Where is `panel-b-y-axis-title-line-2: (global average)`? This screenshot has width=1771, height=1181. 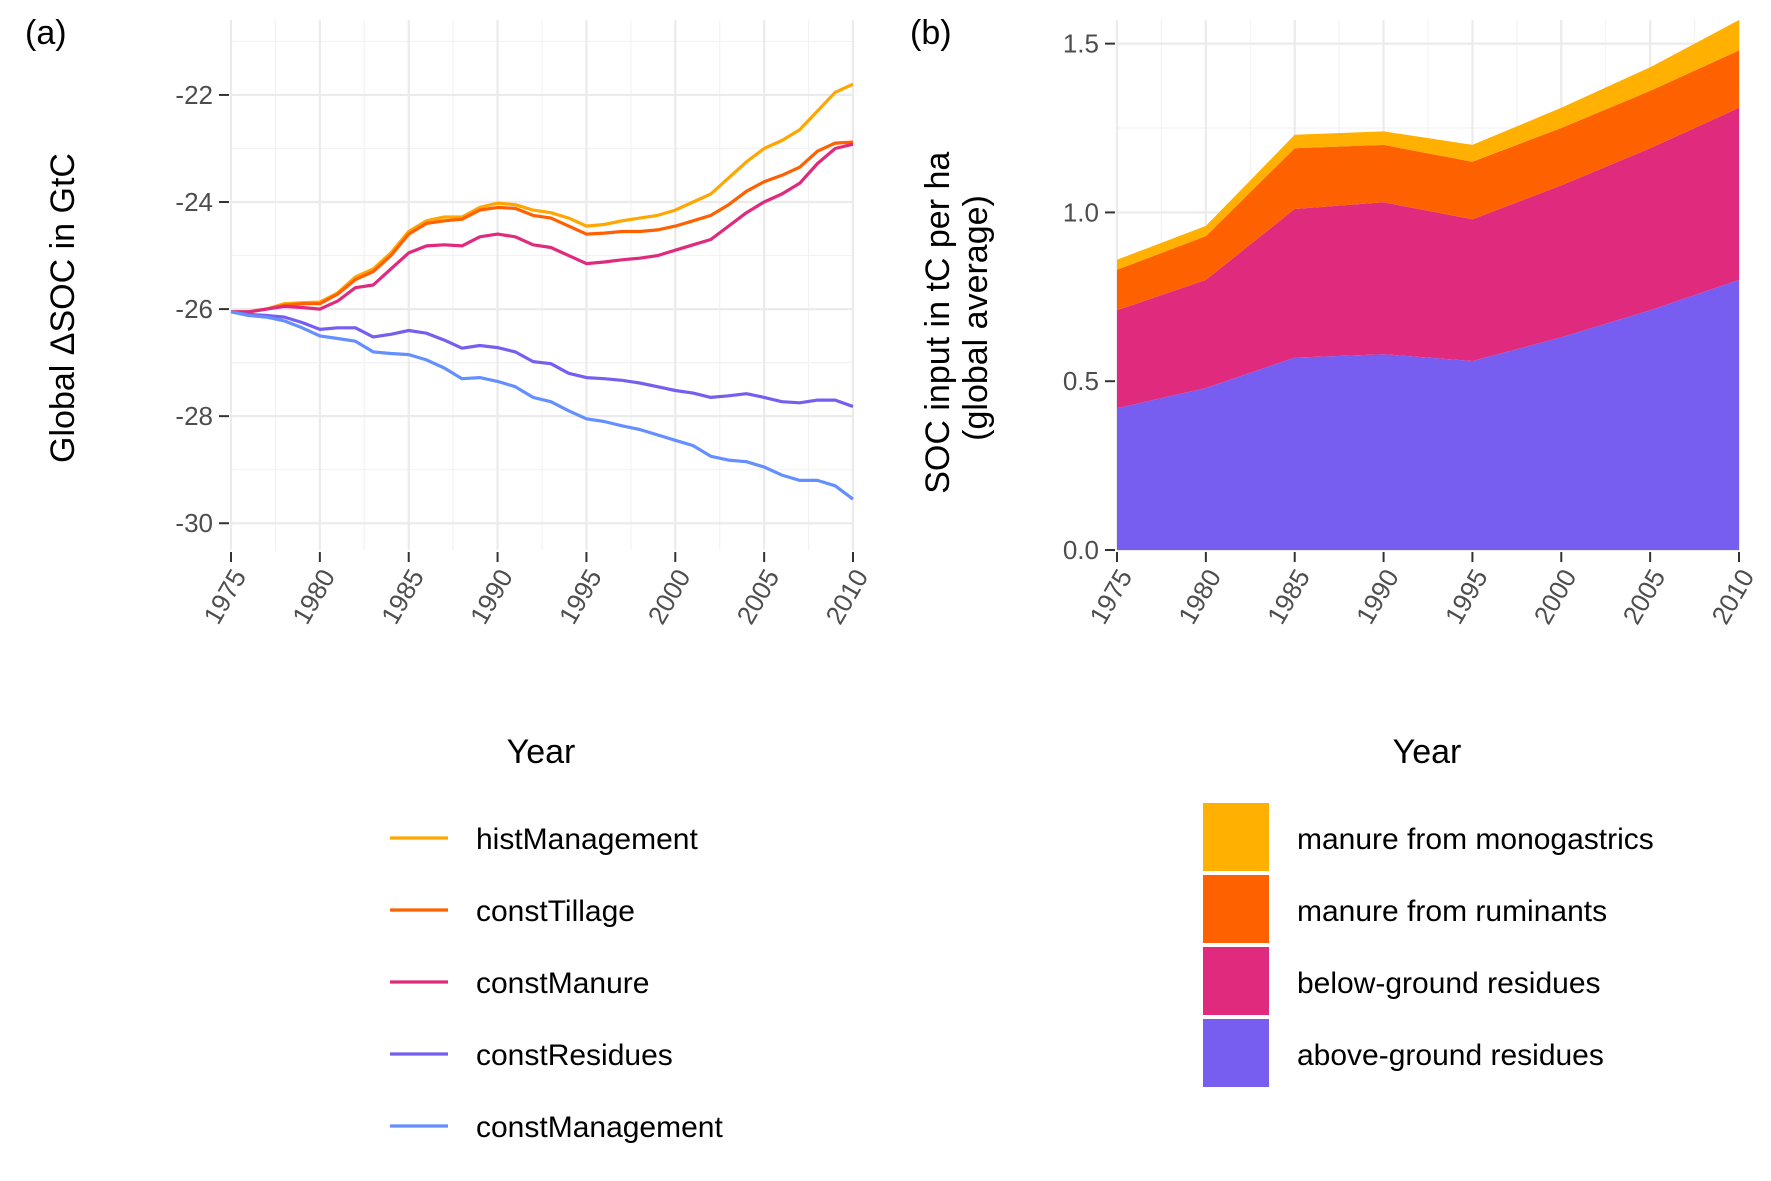
panel-b-y-axis-title-line-2: (global average) is located at coordinates (976, 318).